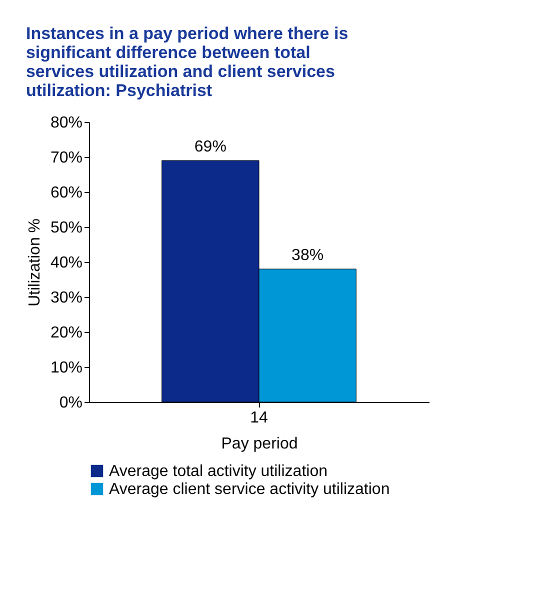 This screenshot has height=596, width=534. What do you see at coordinates (187, 62) in the screenshot?
I see `chart-title: Instances in a pay period where there is significant difference between total services utilization and client services utilization: Psychiatrist` at bounding box center [187, 62].